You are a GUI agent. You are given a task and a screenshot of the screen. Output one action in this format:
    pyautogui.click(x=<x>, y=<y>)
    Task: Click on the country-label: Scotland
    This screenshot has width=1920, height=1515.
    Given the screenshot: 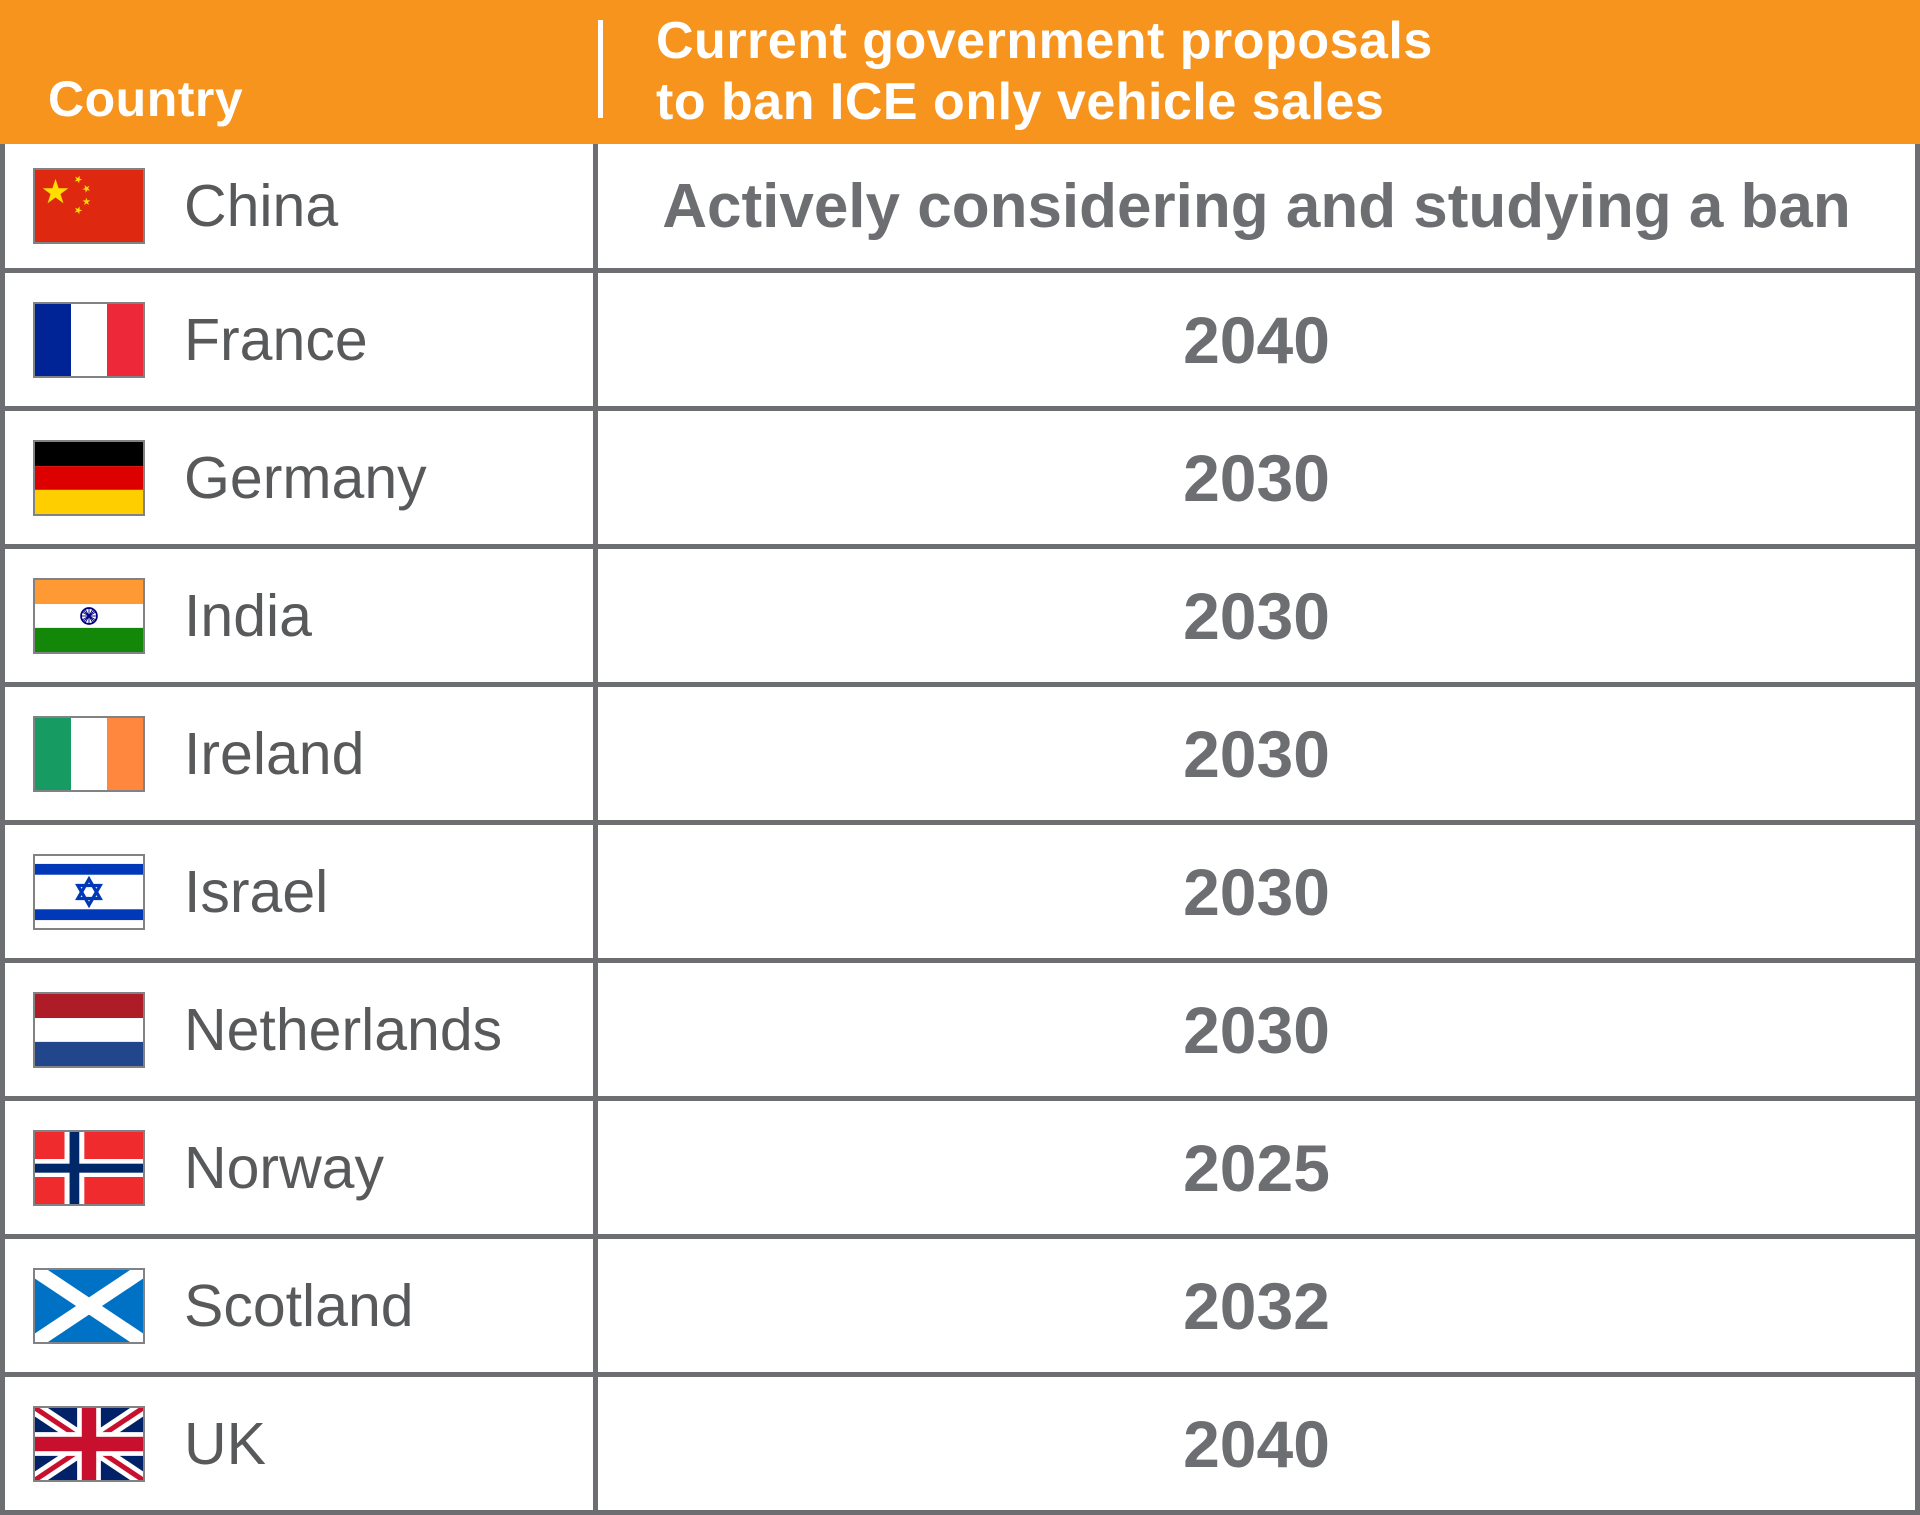 What is the action you would take?
    pyautogui.click(x=299, y=1305)
    